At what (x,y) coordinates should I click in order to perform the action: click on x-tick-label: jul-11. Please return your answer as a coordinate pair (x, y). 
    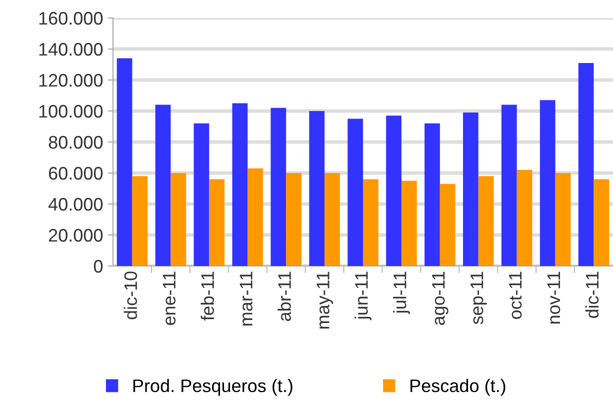
    Looking at the image, I should click on (401, 293).